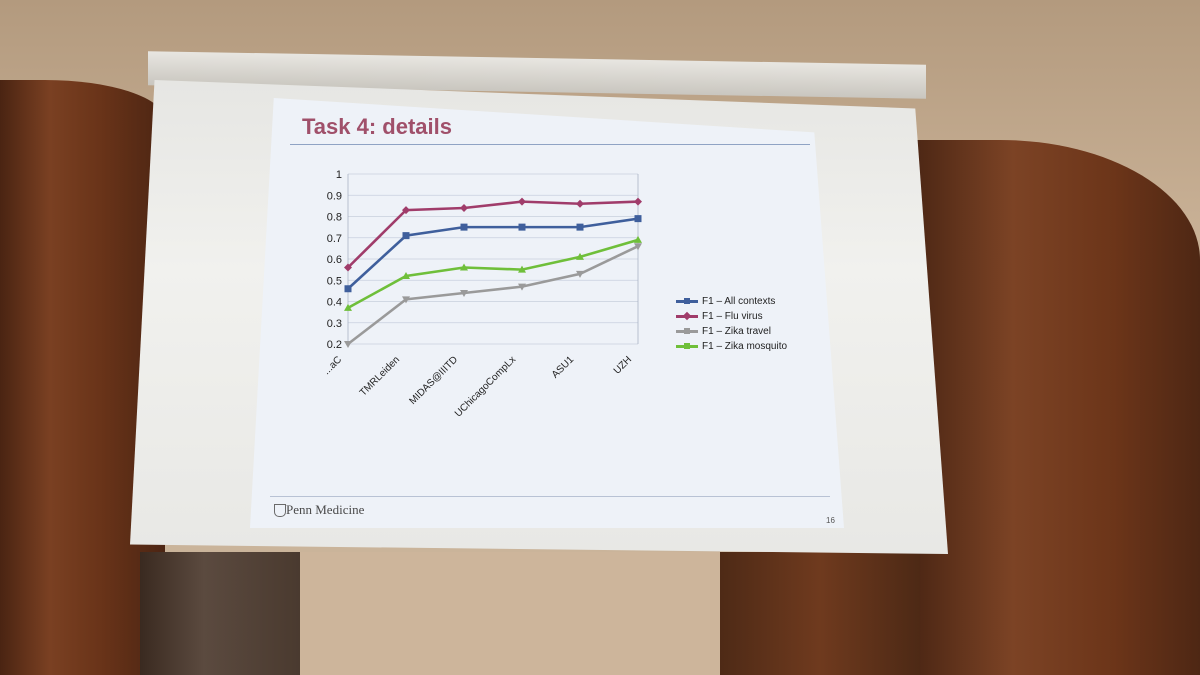 The height and width of the screenshot is (675, 1200). I want to click on x-tick-label: UChicagoCompLx, so click(485, 386).